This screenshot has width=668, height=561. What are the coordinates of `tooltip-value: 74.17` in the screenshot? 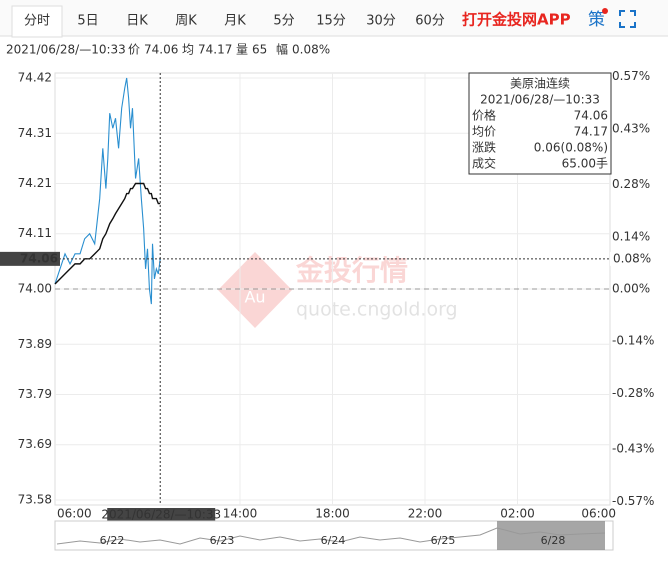 It's located at (591, 132).